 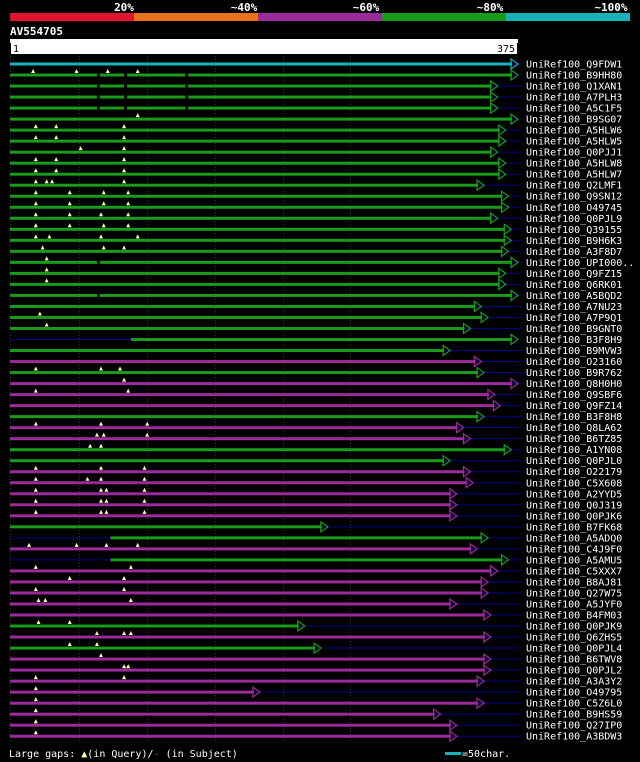 I want to click on hit-row: UniRef100_Q39155, so click(x=316, y=229).